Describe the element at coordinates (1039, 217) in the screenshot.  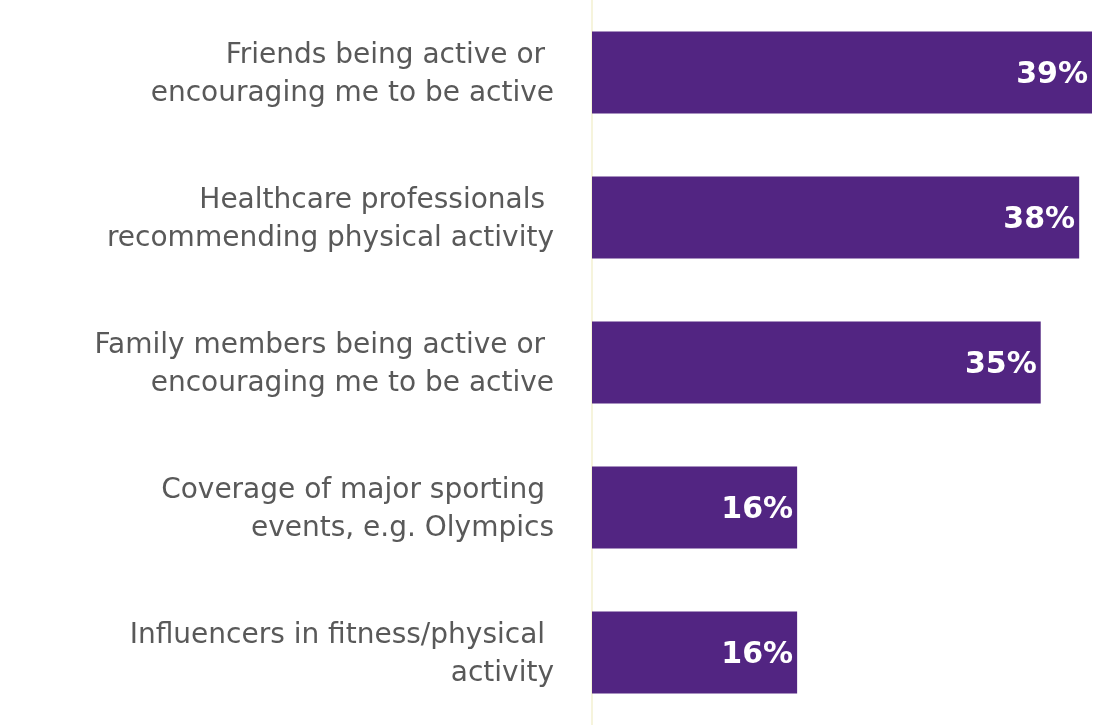
I see `data-label: 38%` at that location.